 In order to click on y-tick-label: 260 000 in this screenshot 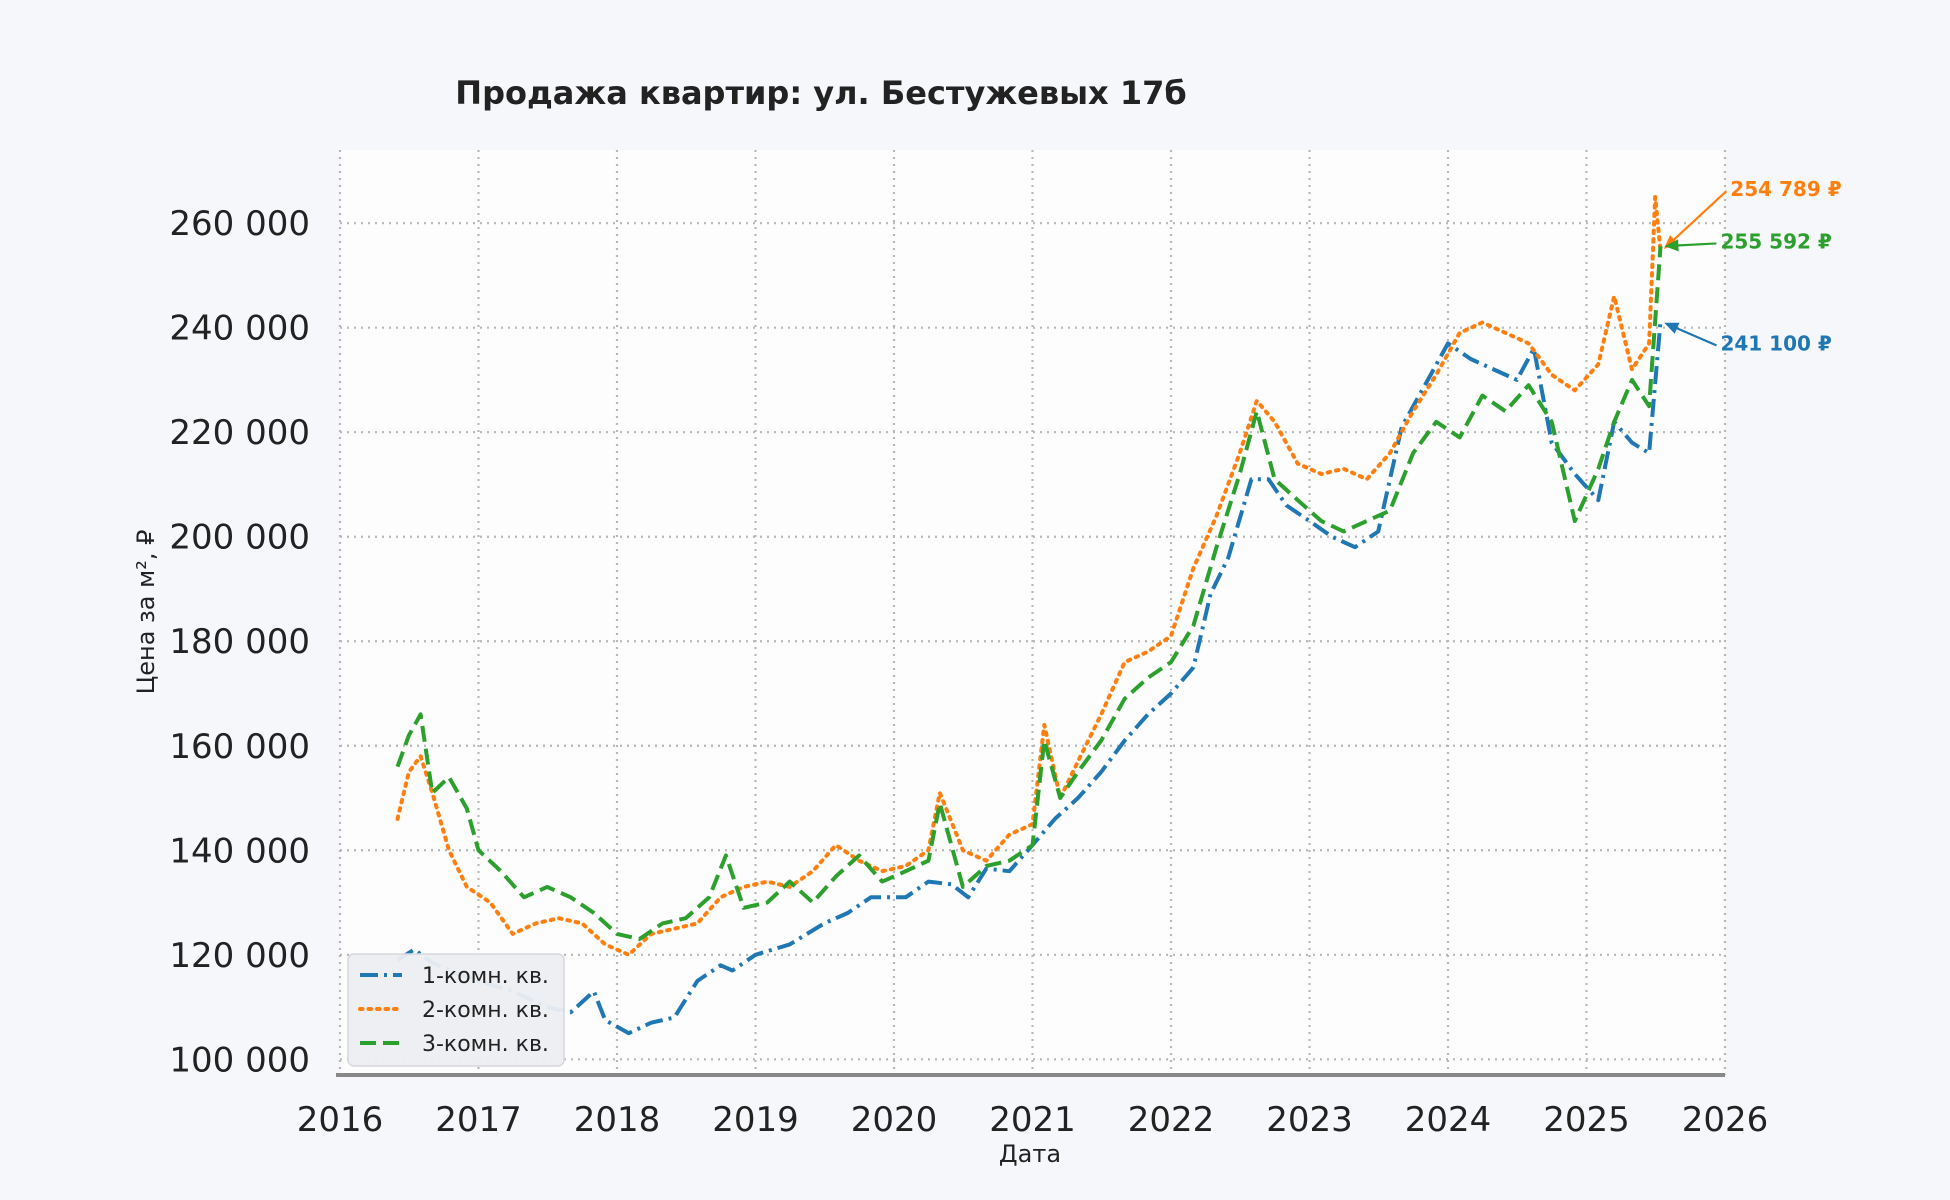, I will do `click(239, 224)`.